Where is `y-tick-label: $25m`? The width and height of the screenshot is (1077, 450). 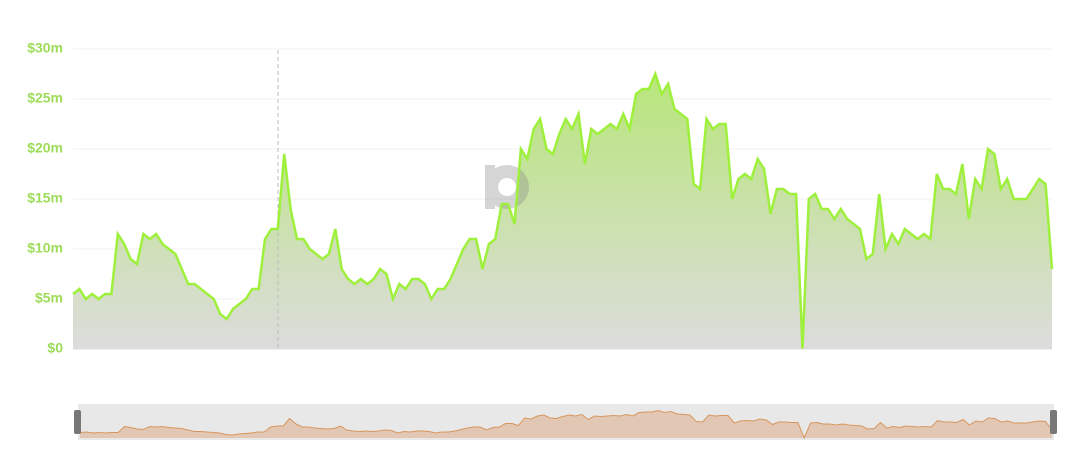 y-tick-label: $25m is located at coordinates (45, 98).